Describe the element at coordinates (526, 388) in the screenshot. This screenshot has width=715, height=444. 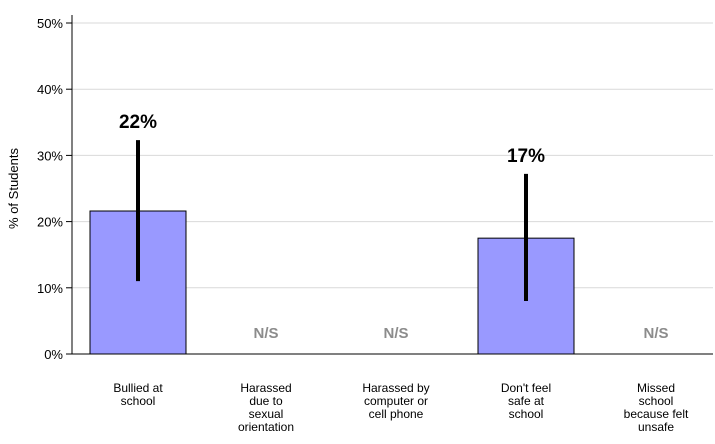
I see `x-category-label-line: Don't feel` at that location.